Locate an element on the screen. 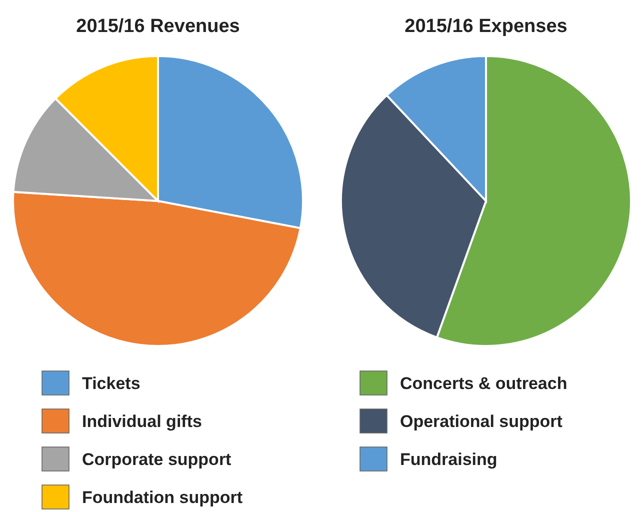 The height and width of the screenshot is (512, 643). legend-label: Fundraising is located at coordinates (449, 459).